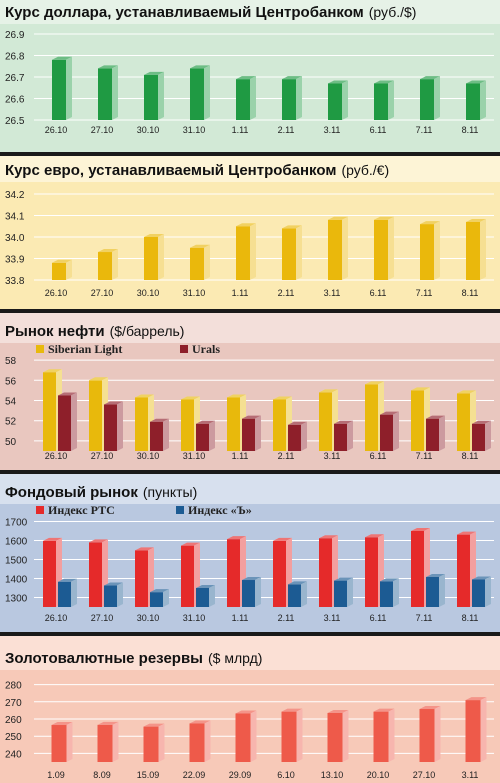  I want to click on euro-header-bg, so click(250, 169).